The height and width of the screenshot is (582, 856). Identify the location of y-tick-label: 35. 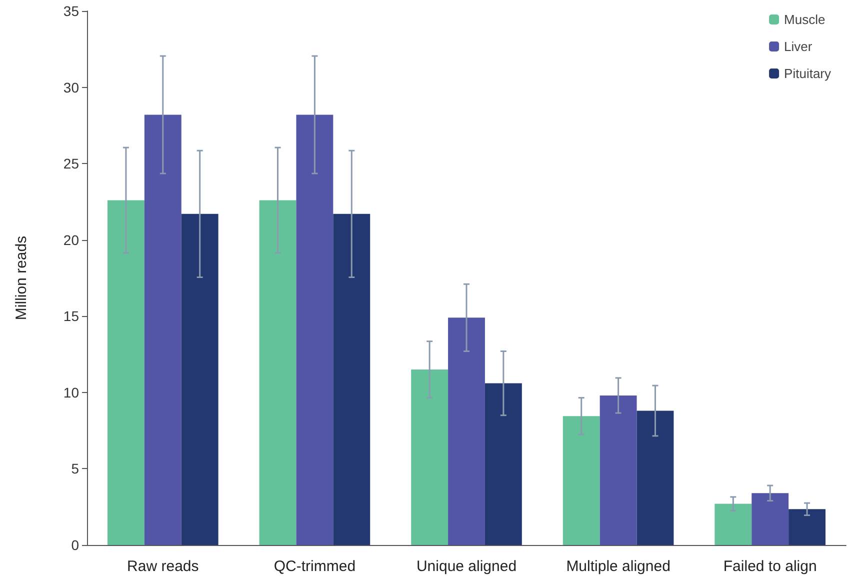
(71, 11).